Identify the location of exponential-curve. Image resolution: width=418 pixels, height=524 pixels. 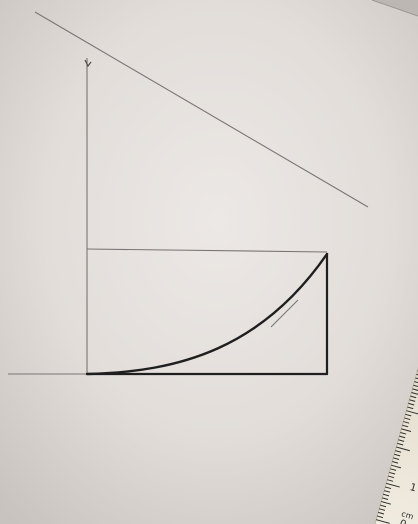
(207, 314).